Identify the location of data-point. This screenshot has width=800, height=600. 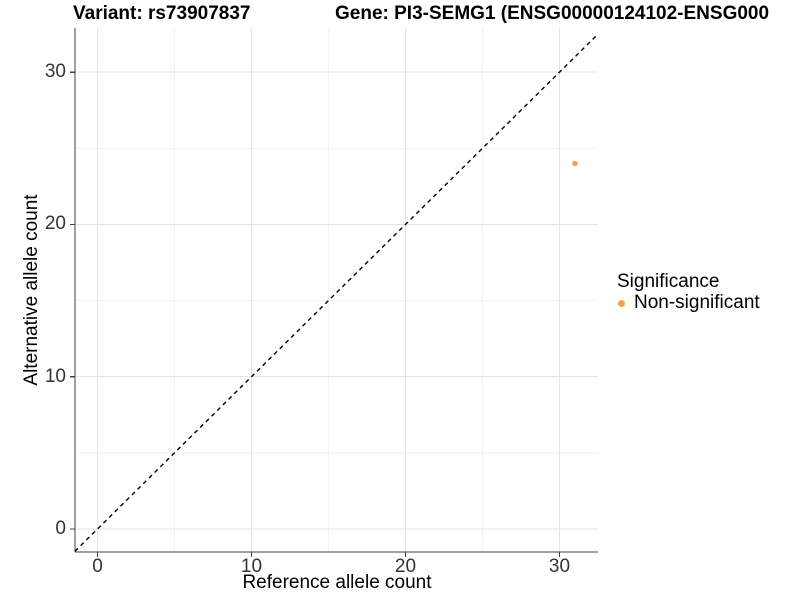
(575, 163).